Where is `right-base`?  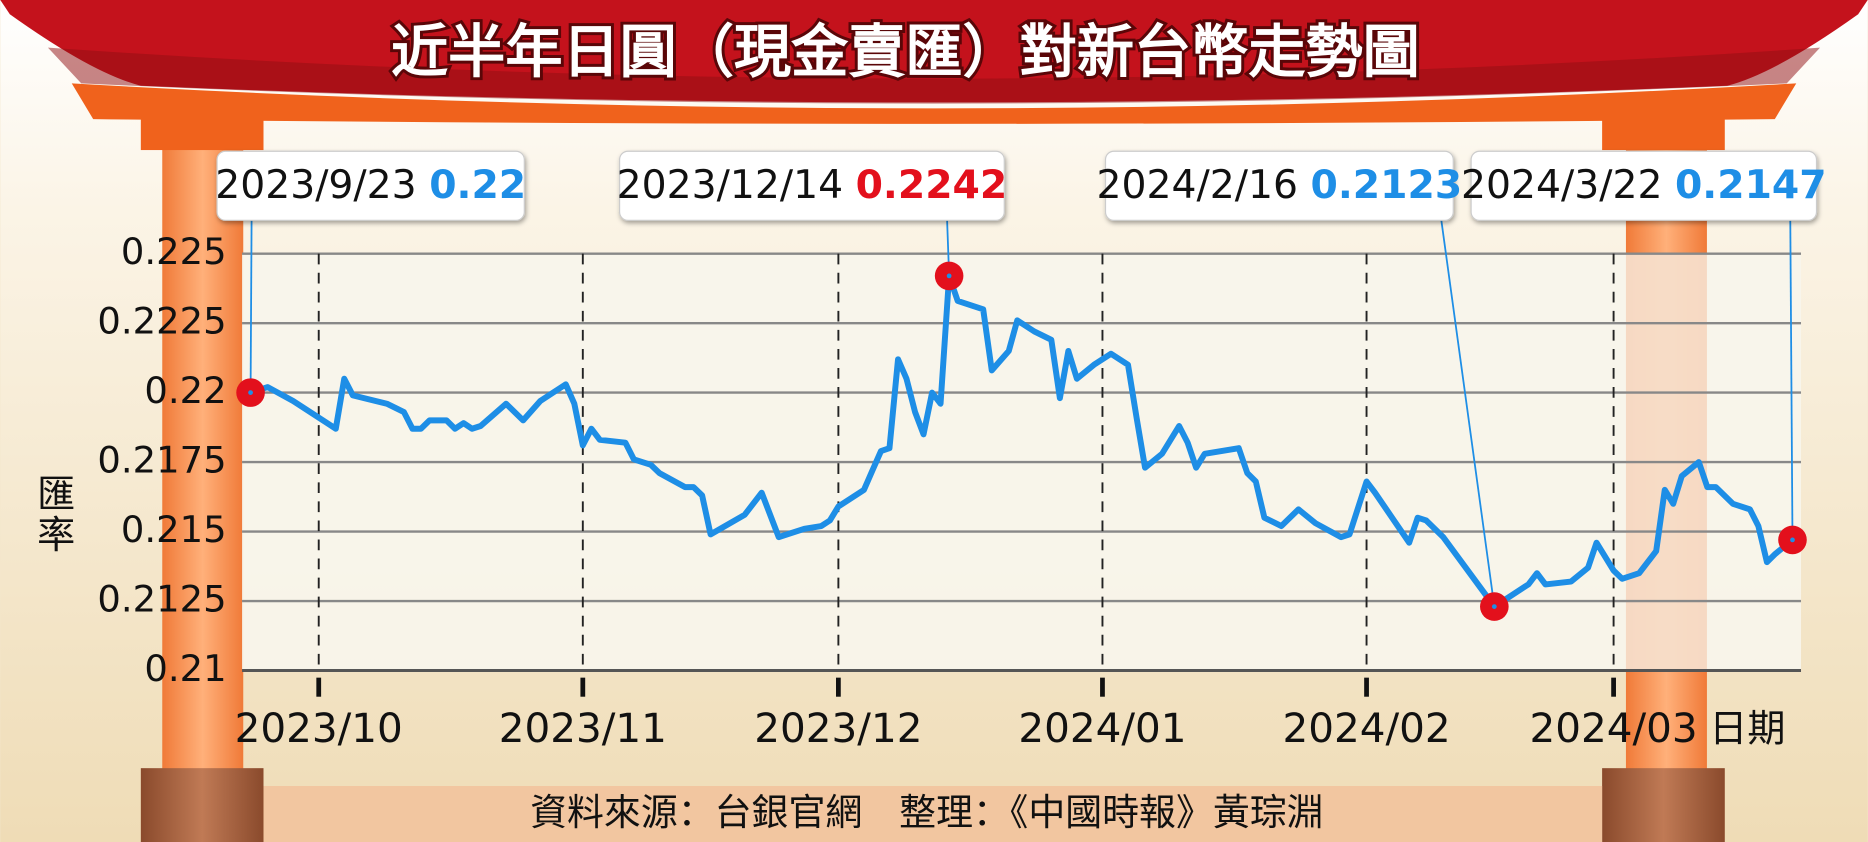 right-base is located at coordinates (1663, 805).